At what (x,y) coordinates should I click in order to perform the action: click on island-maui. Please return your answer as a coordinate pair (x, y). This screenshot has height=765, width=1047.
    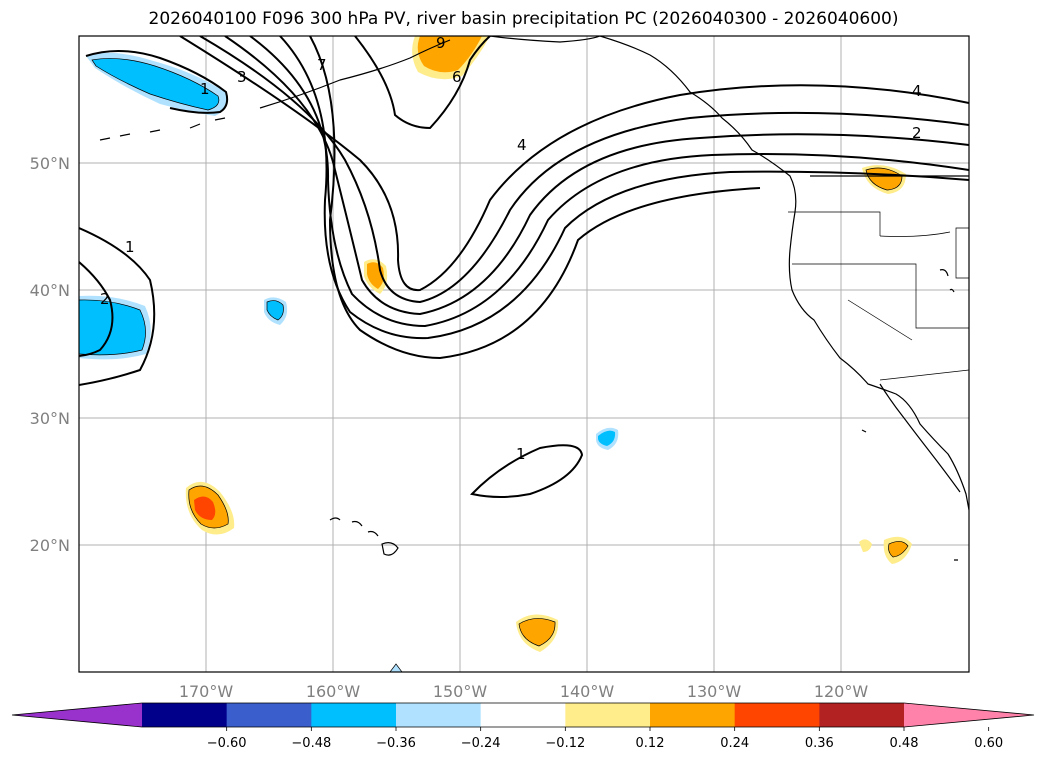
    Looking at the image, I should click on (373, 533).